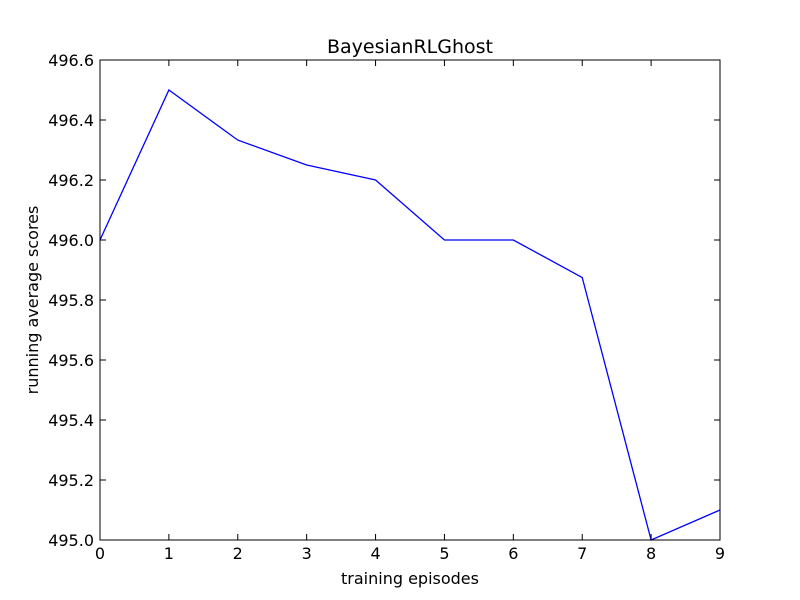 The width and height of the screenshot is (800, 600). What do you see at coordinates (32, 300) in the screenshot?
I see `y-axis-label: running average scores` at bounding box center [32, 300].